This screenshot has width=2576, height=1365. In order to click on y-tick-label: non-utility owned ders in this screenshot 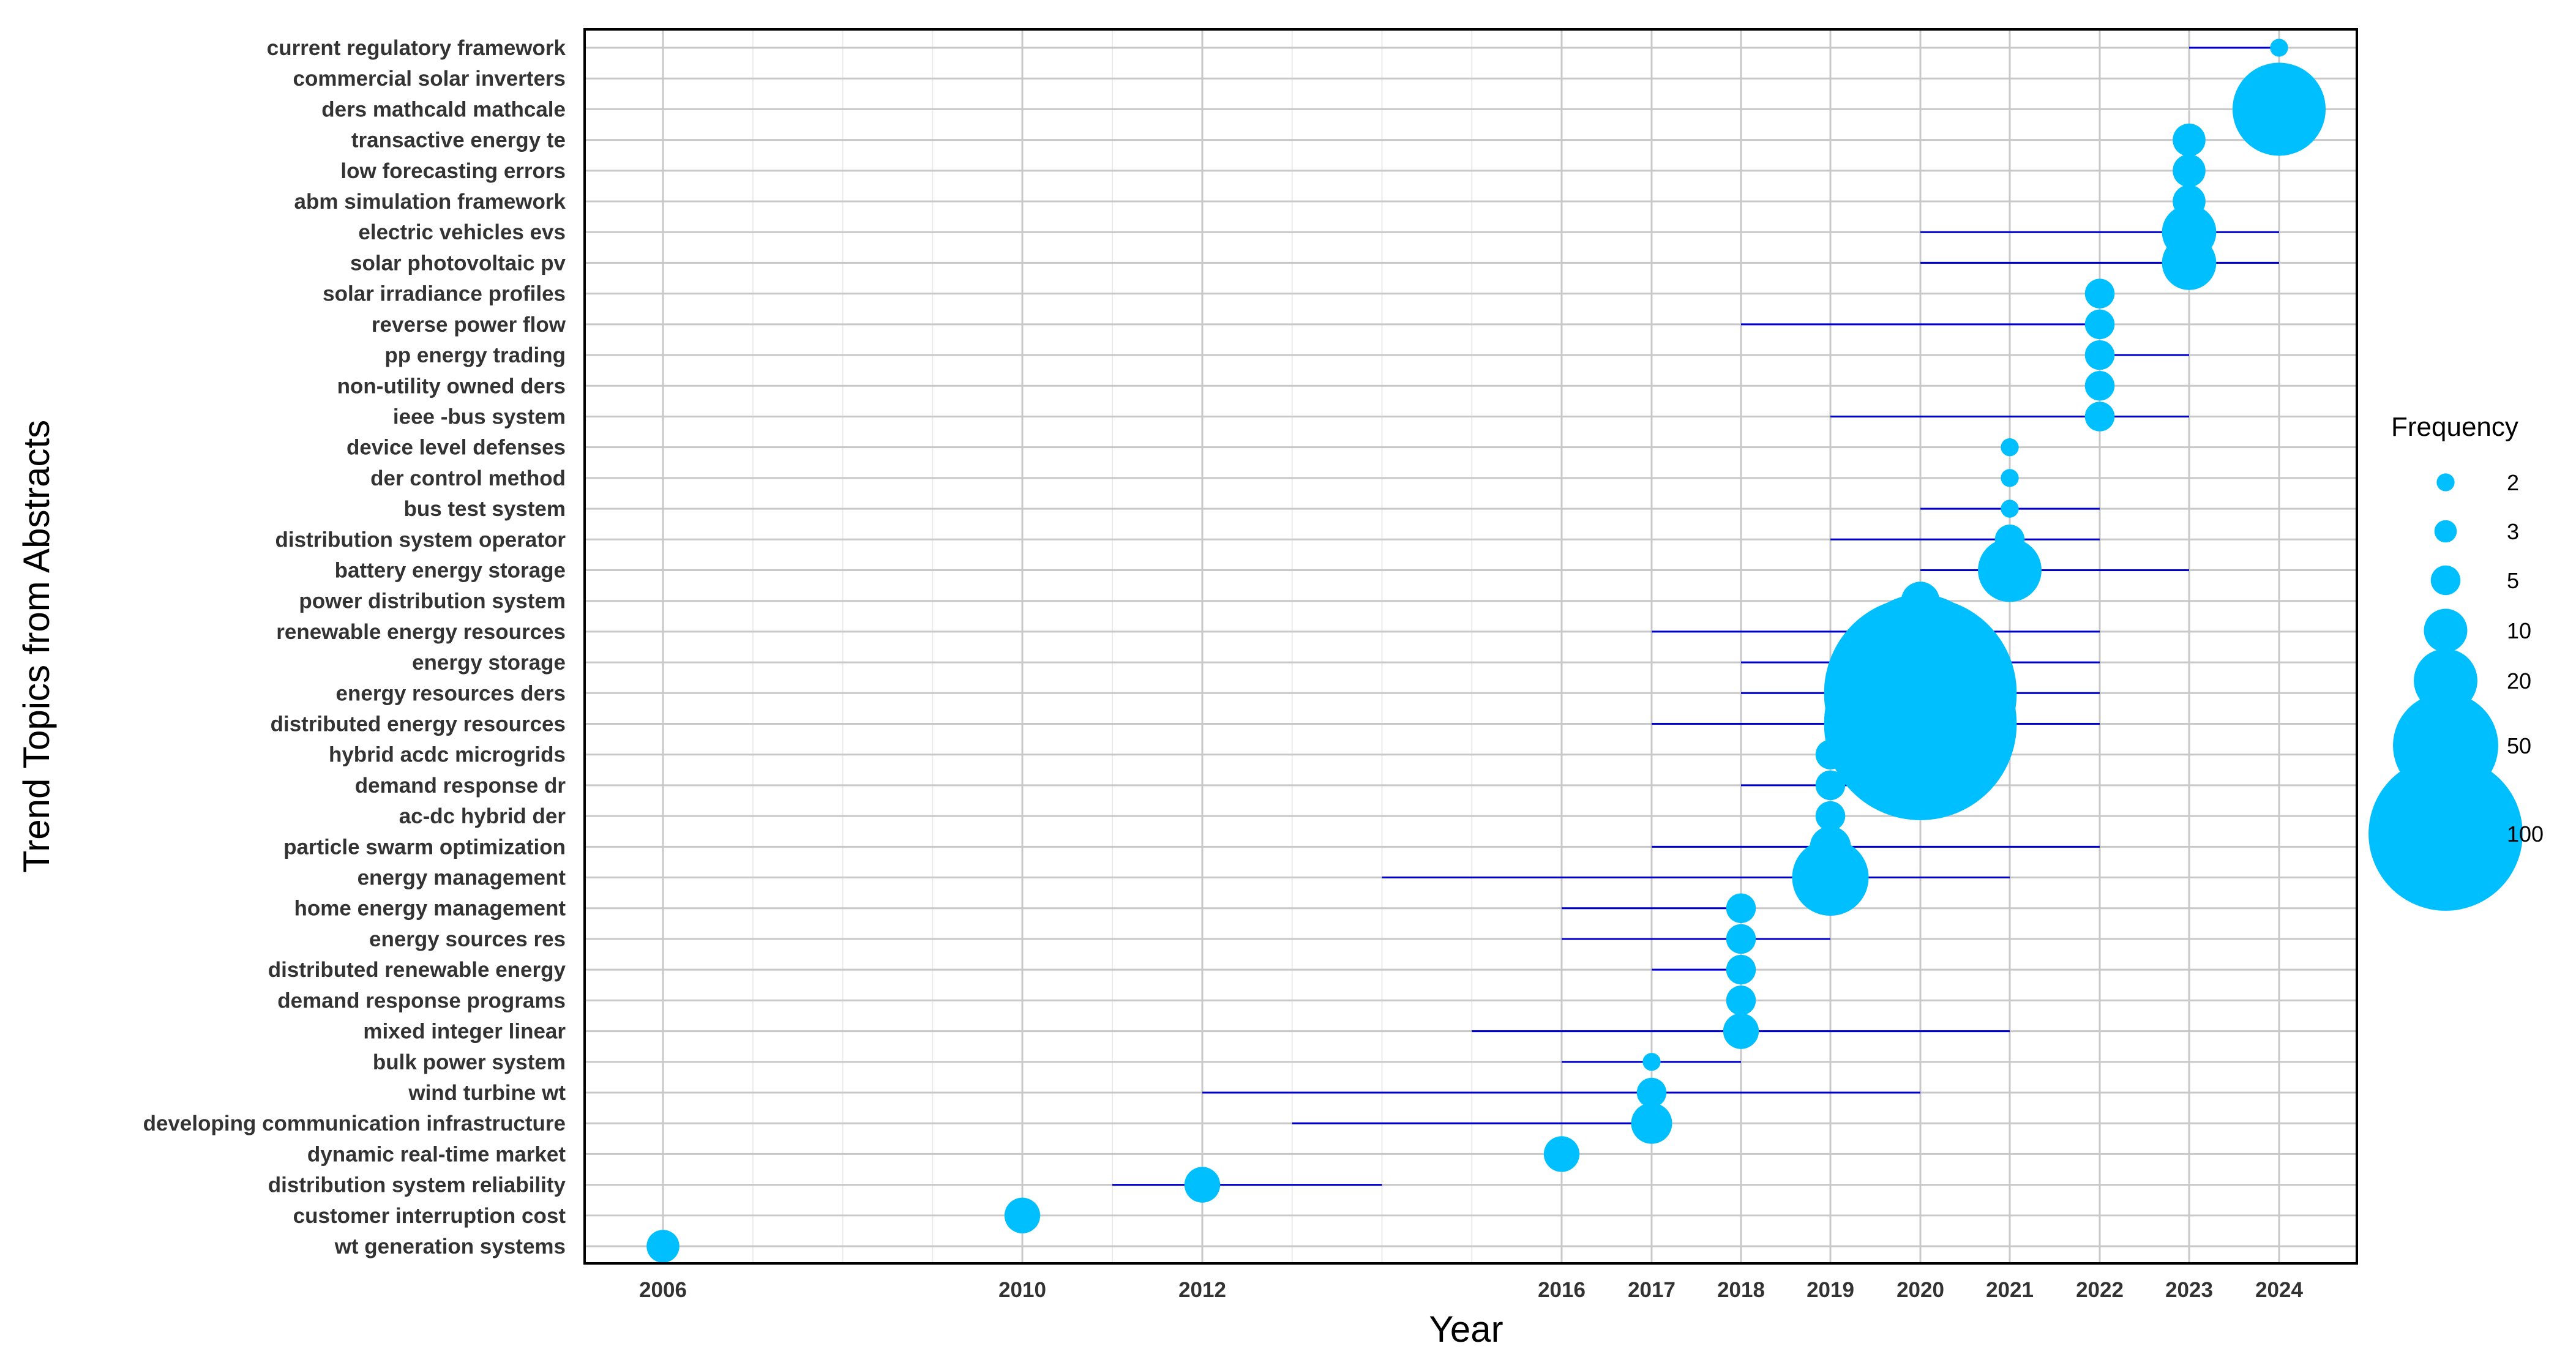, I will do `click(452, 386)`.